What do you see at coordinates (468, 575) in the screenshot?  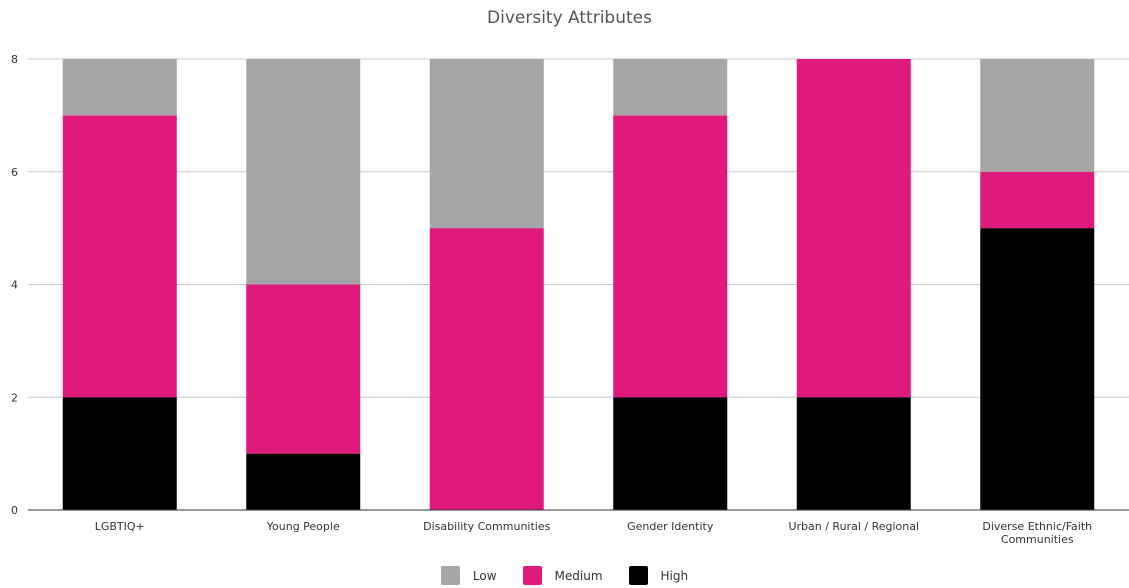 I see `legend-item-low: Low` at bounding box center [468, 575].